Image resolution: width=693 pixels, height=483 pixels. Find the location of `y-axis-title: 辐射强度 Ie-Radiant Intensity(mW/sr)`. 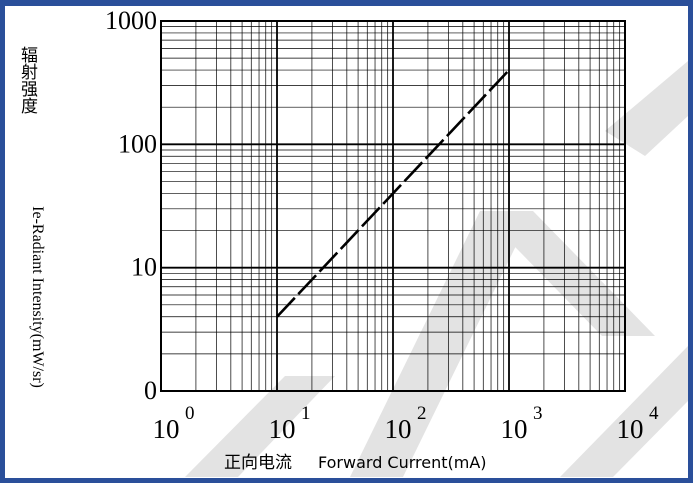

y-axis-title: 辐射强度 Ie-Radiant Intensity(mW/sr) is located at coordinates (31, 217).